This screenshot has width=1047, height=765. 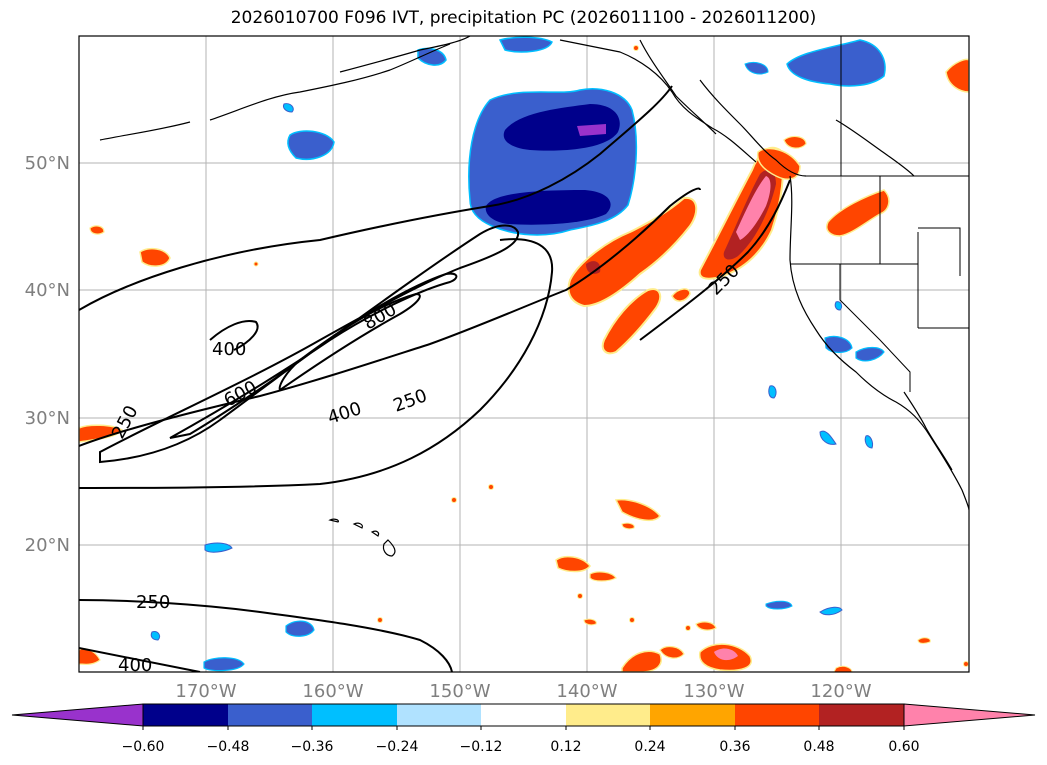 What do you see at coordinates (649, 747) in the screenshot?
I see `colorbar-tick-7: 0.24` at bounding box center [649, 747].